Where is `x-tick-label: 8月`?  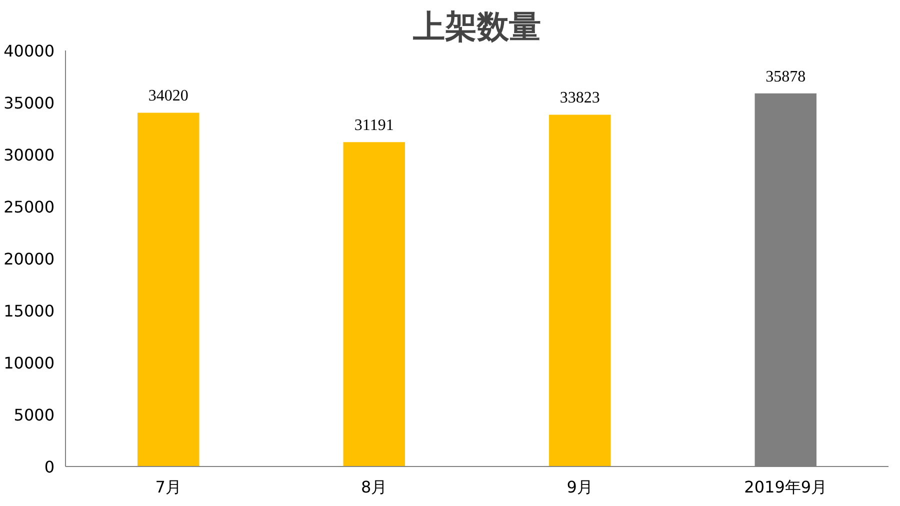
x-tick-label: 8月 is located at coordinates (374, 487).